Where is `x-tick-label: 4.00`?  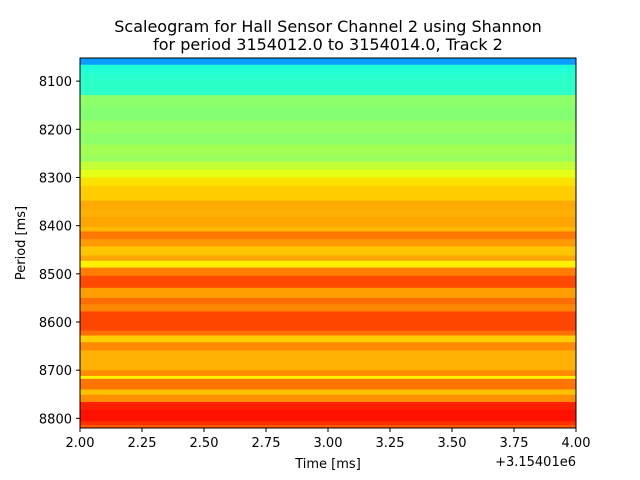
x-tick-label: 4.00 is located at coordinates (576, 443).